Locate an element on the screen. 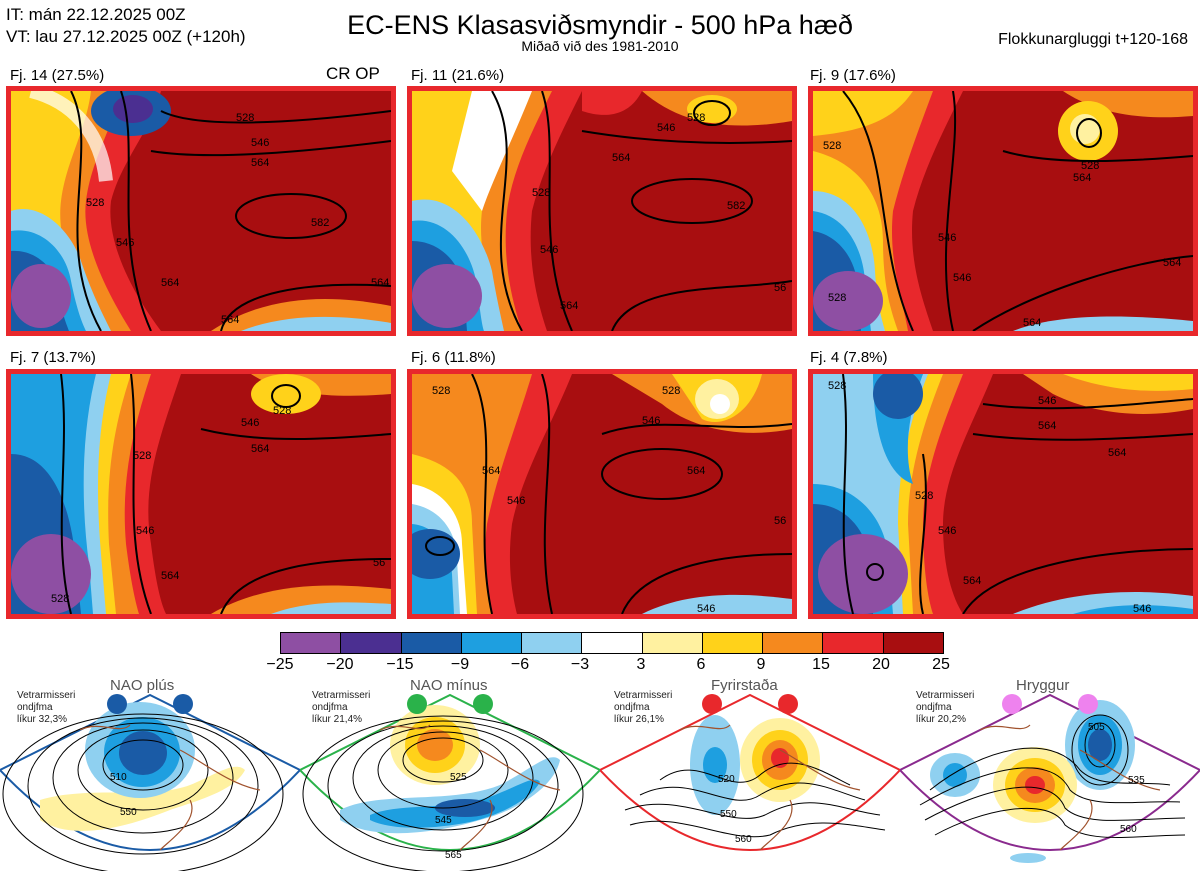 The image size is (1200, 871). regime-contour-label: 545 is located at coordinates (443, 820).